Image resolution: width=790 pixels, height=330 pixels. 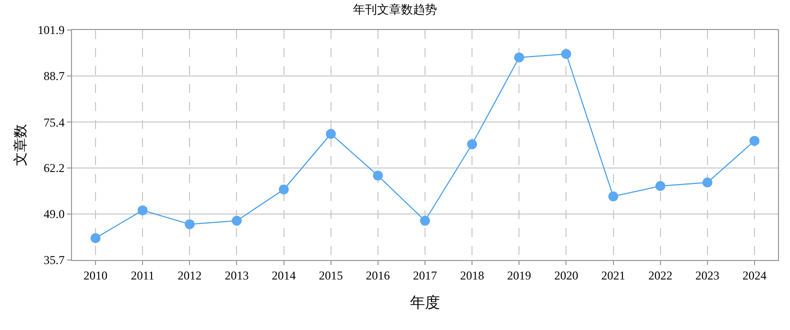 I want to click on x-tick-label: 2016, so click(x=378, y=275).